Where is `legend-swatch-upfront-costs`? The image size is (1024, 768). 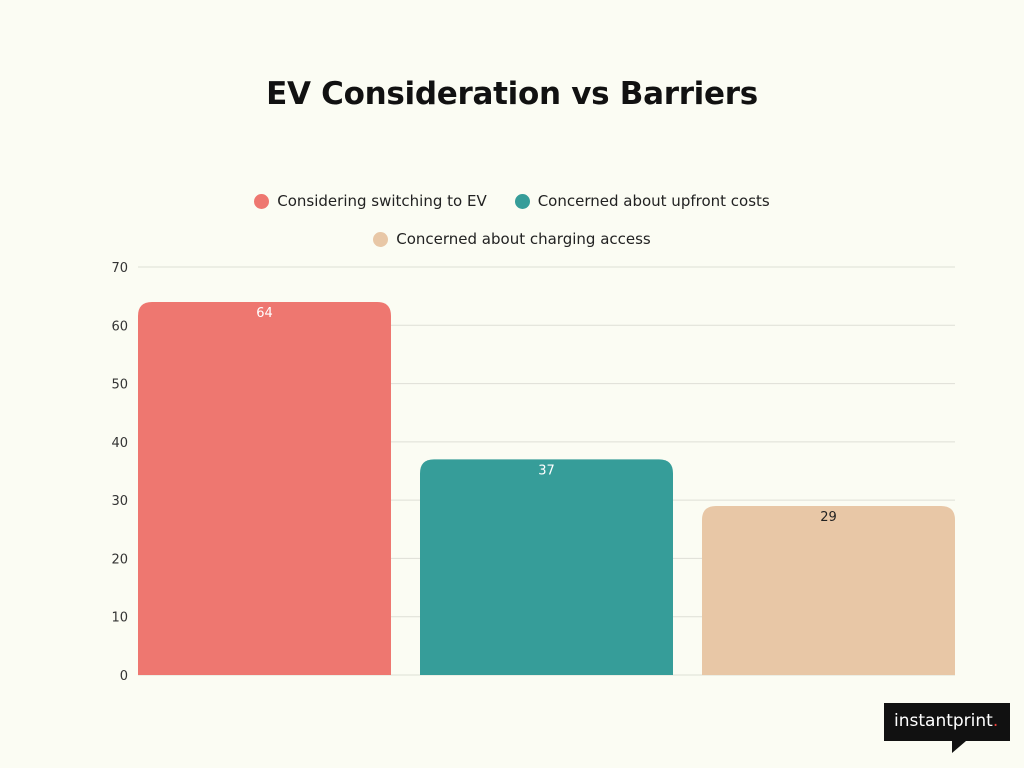
legend-swatch-upfront-costs is located at coordinates (522, 201).